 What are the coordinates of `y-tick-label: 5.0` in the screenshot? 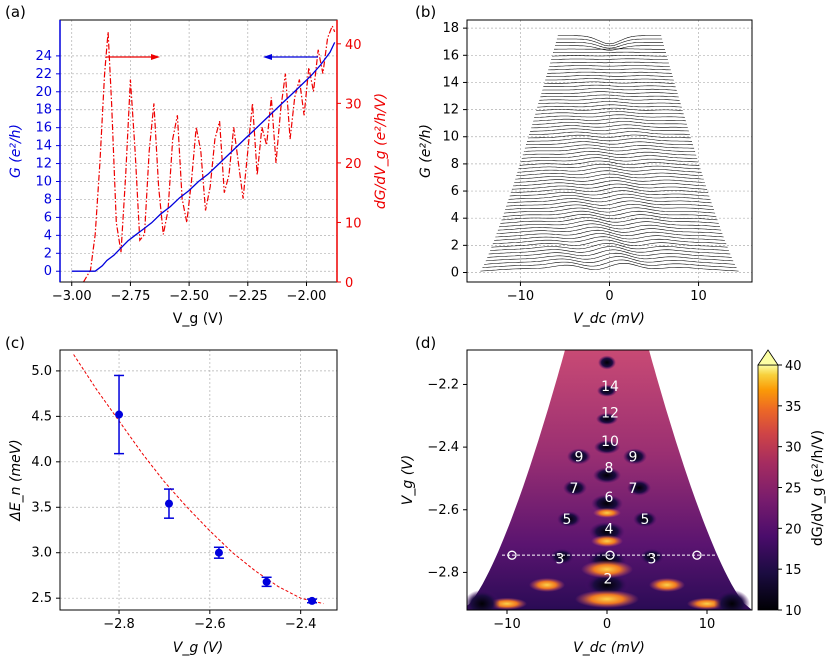 It's located at (41, 371).